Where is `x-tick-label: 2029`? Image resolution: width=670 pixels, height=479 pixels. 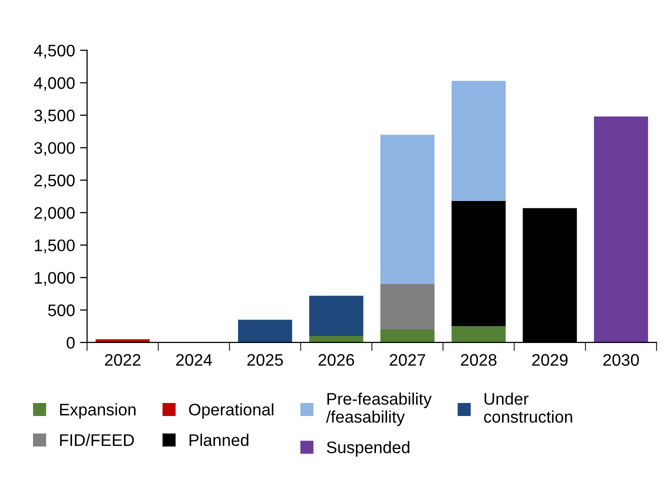
x-tick-label: 2029 is located at coordinates (550, 360).